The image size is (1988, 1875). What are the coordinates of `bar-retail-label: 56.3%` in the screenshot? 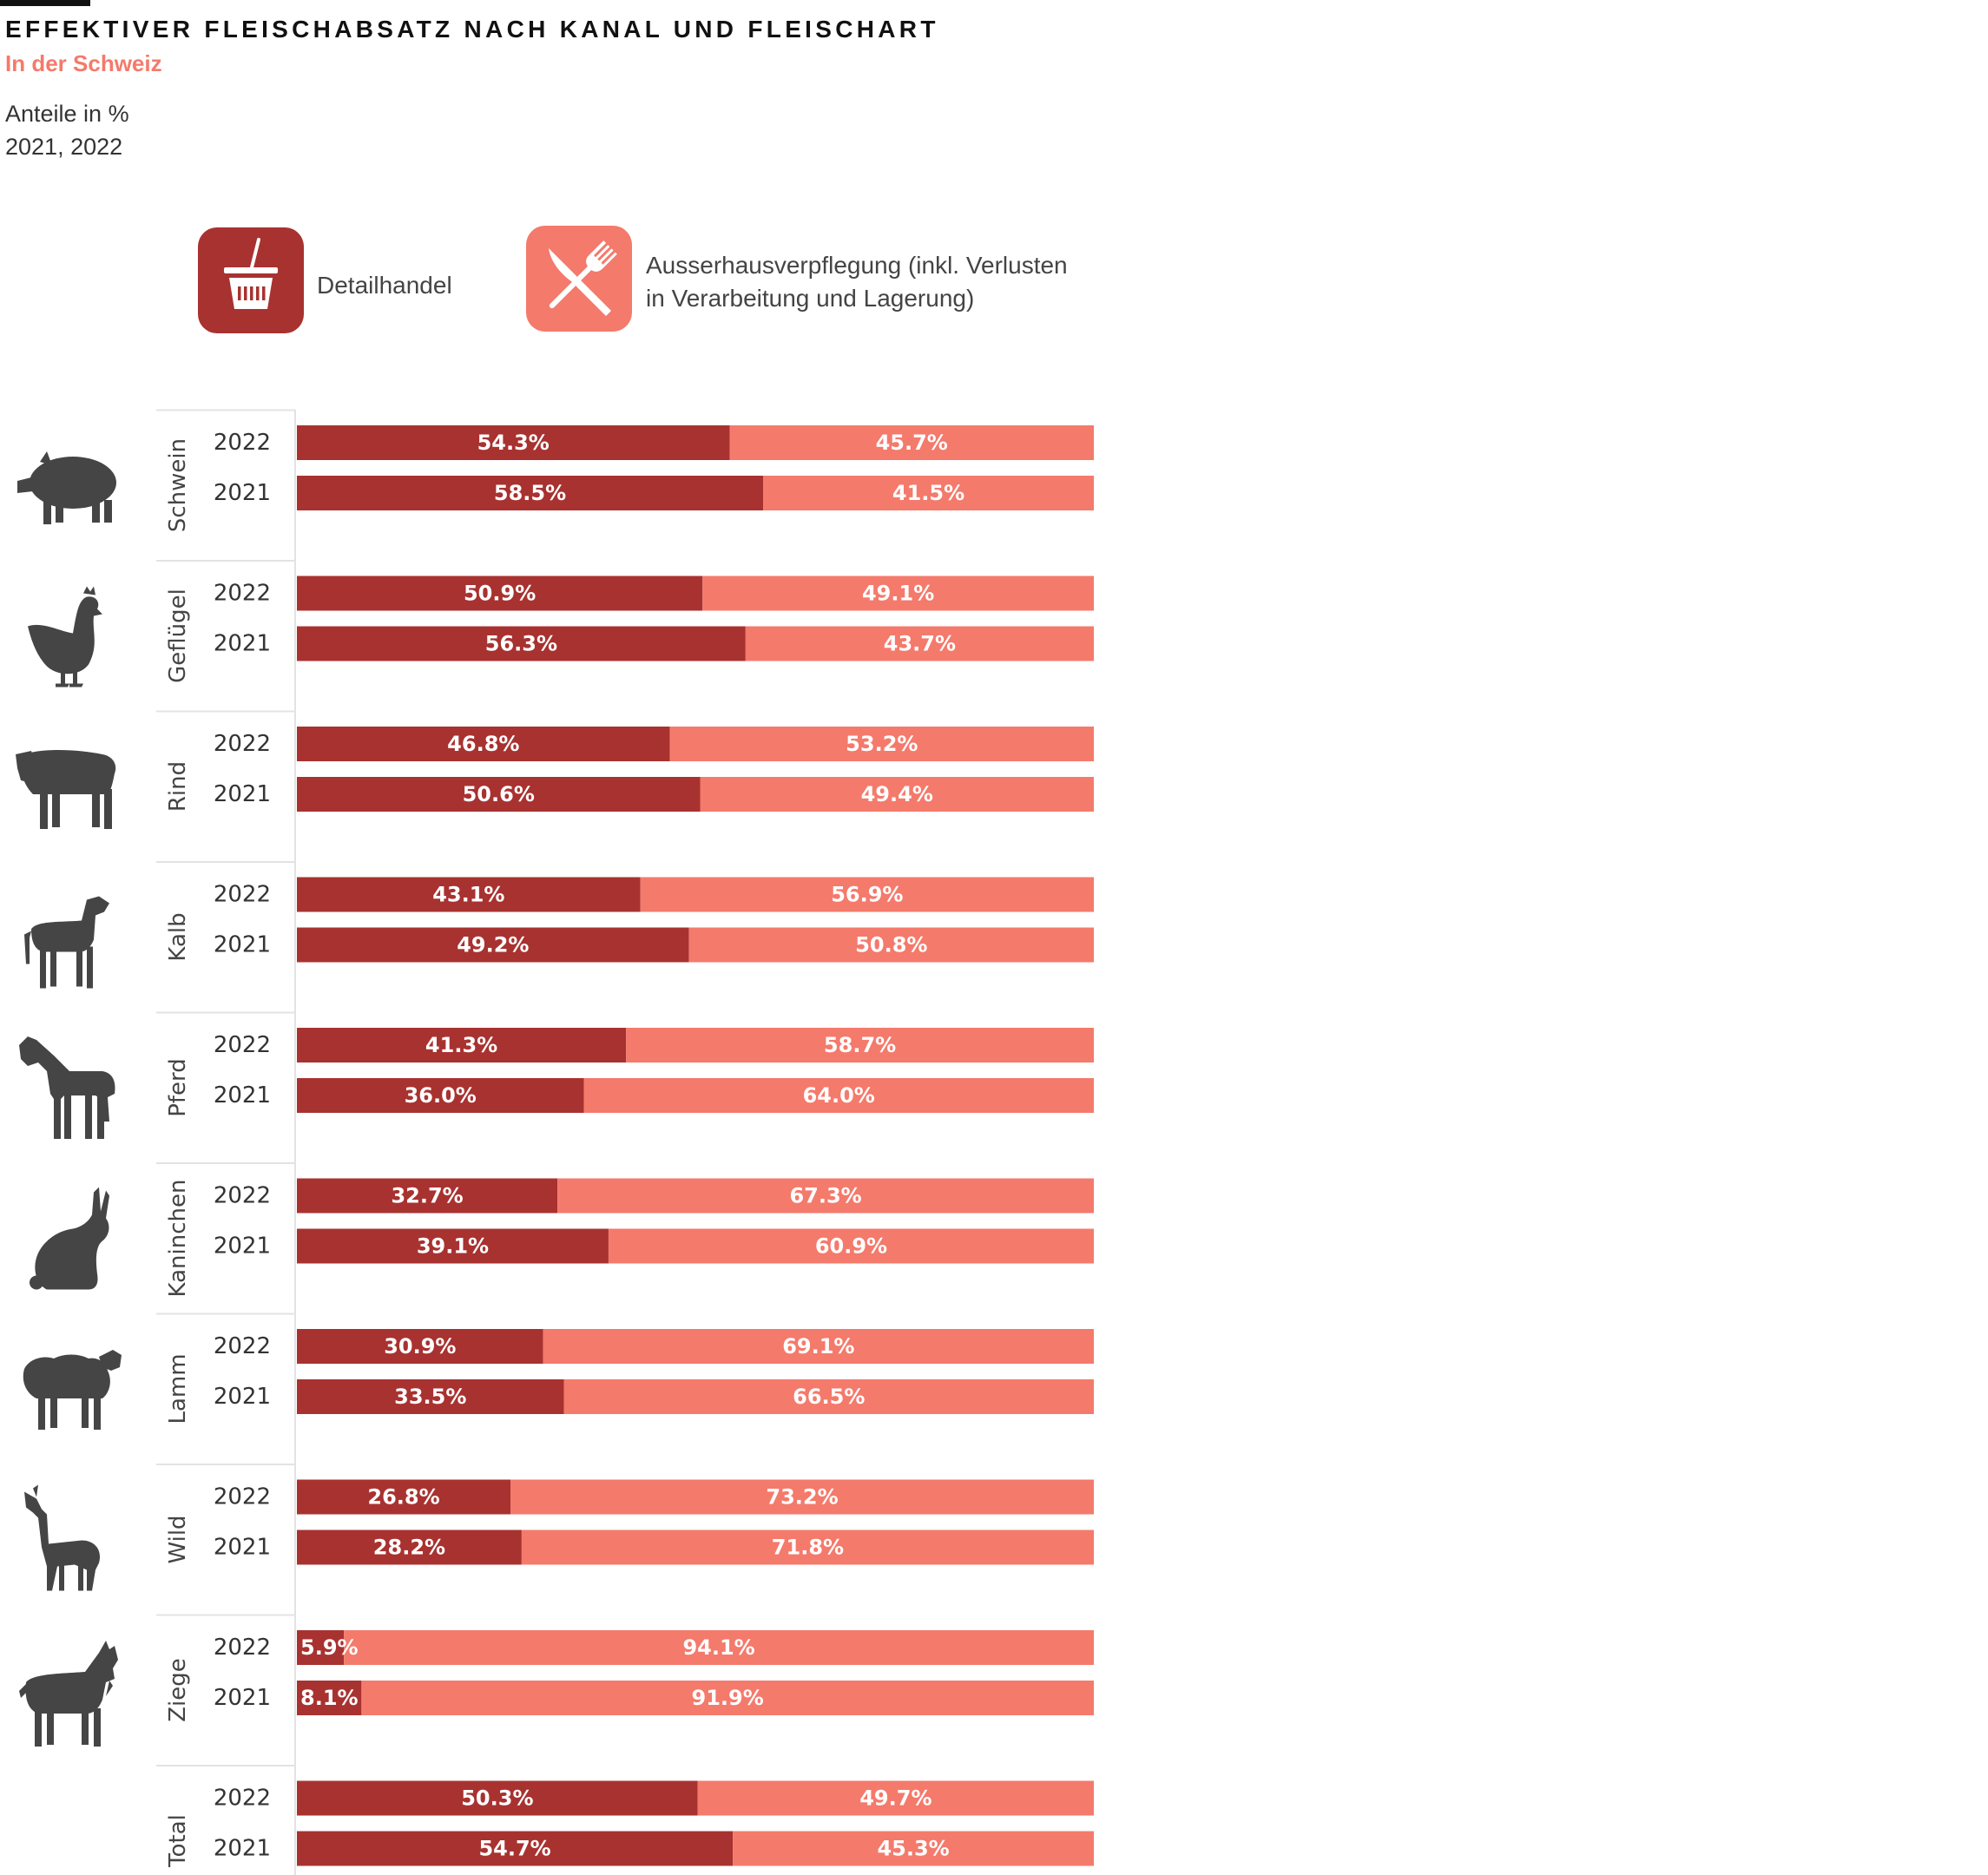 It's located at (521, 644).